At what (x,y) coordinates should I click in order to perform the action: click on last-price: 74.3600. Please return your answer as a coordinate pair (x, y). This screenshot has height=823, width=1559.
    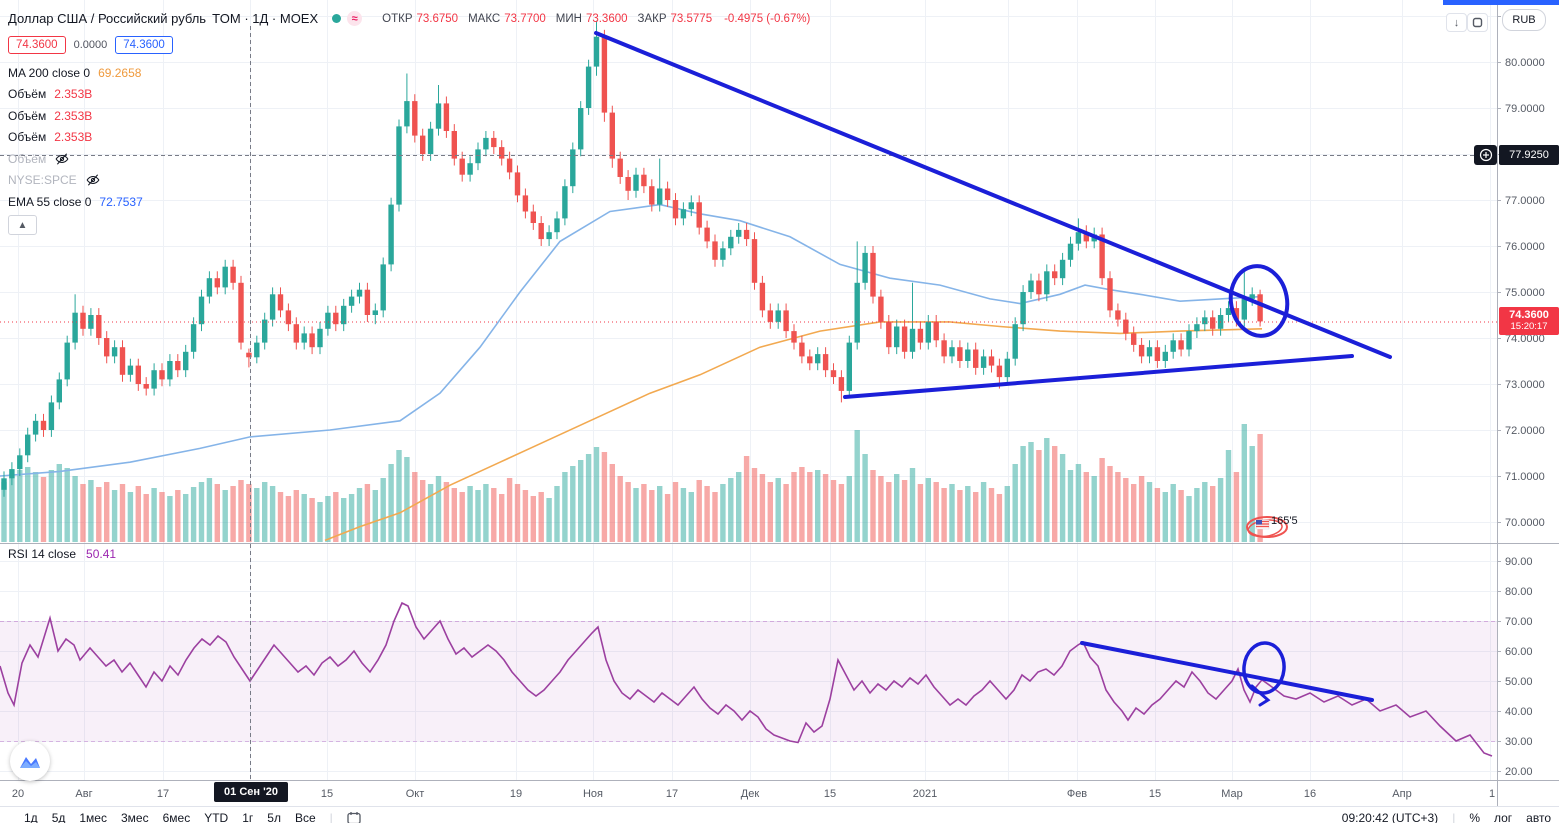
    Looking at the image, I should click on (1529, 315).